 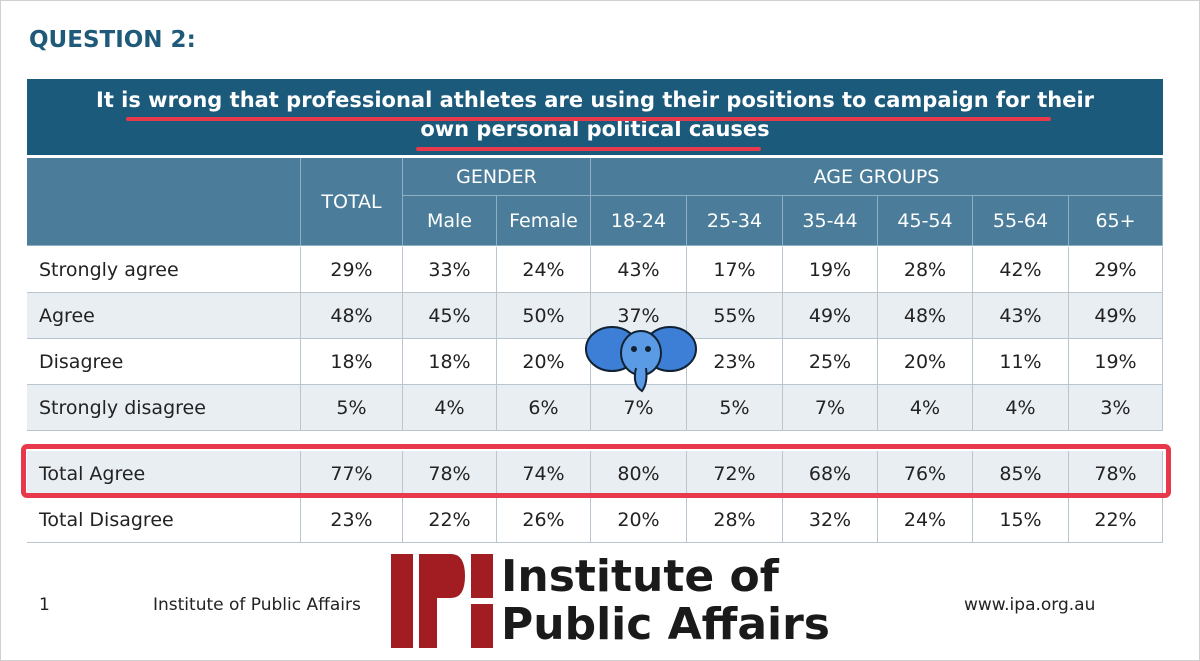 What do you see at coordinates (1021, 221) in the screenshot?
I see `column-header: 55-64` at bounding box center [1021, 221].